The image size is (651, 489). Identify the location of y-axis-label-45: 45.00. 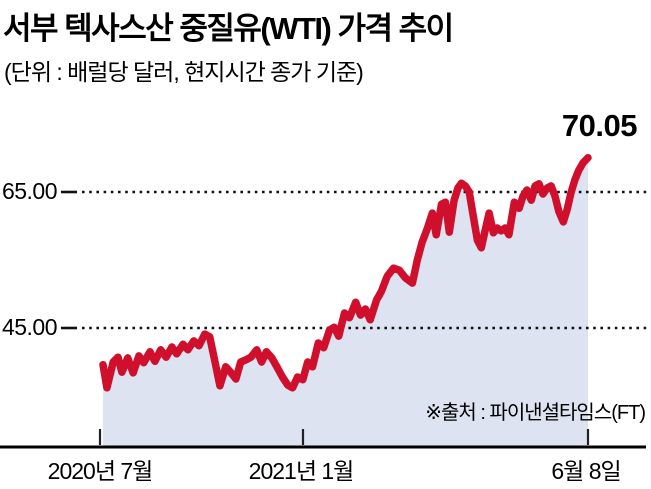
(29, 327).